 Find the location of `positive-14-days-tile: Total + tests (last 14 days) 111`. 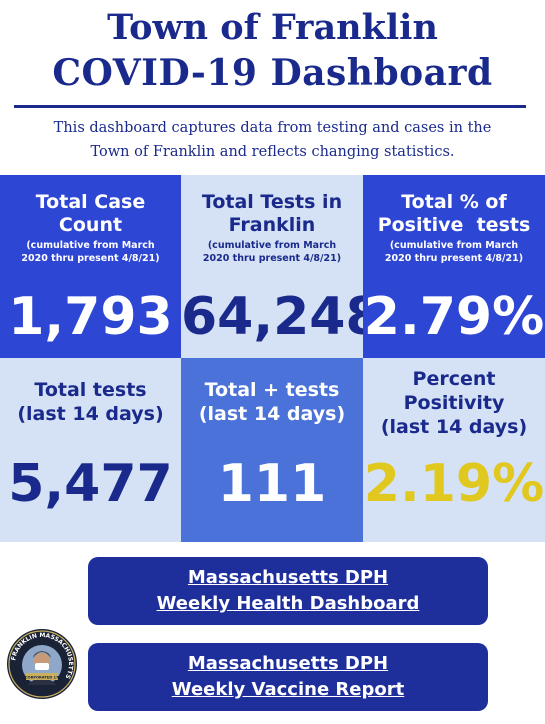

positive-14-days-tile: Total + tests (last 14 days) 111 is located at coordinates (272, 450).